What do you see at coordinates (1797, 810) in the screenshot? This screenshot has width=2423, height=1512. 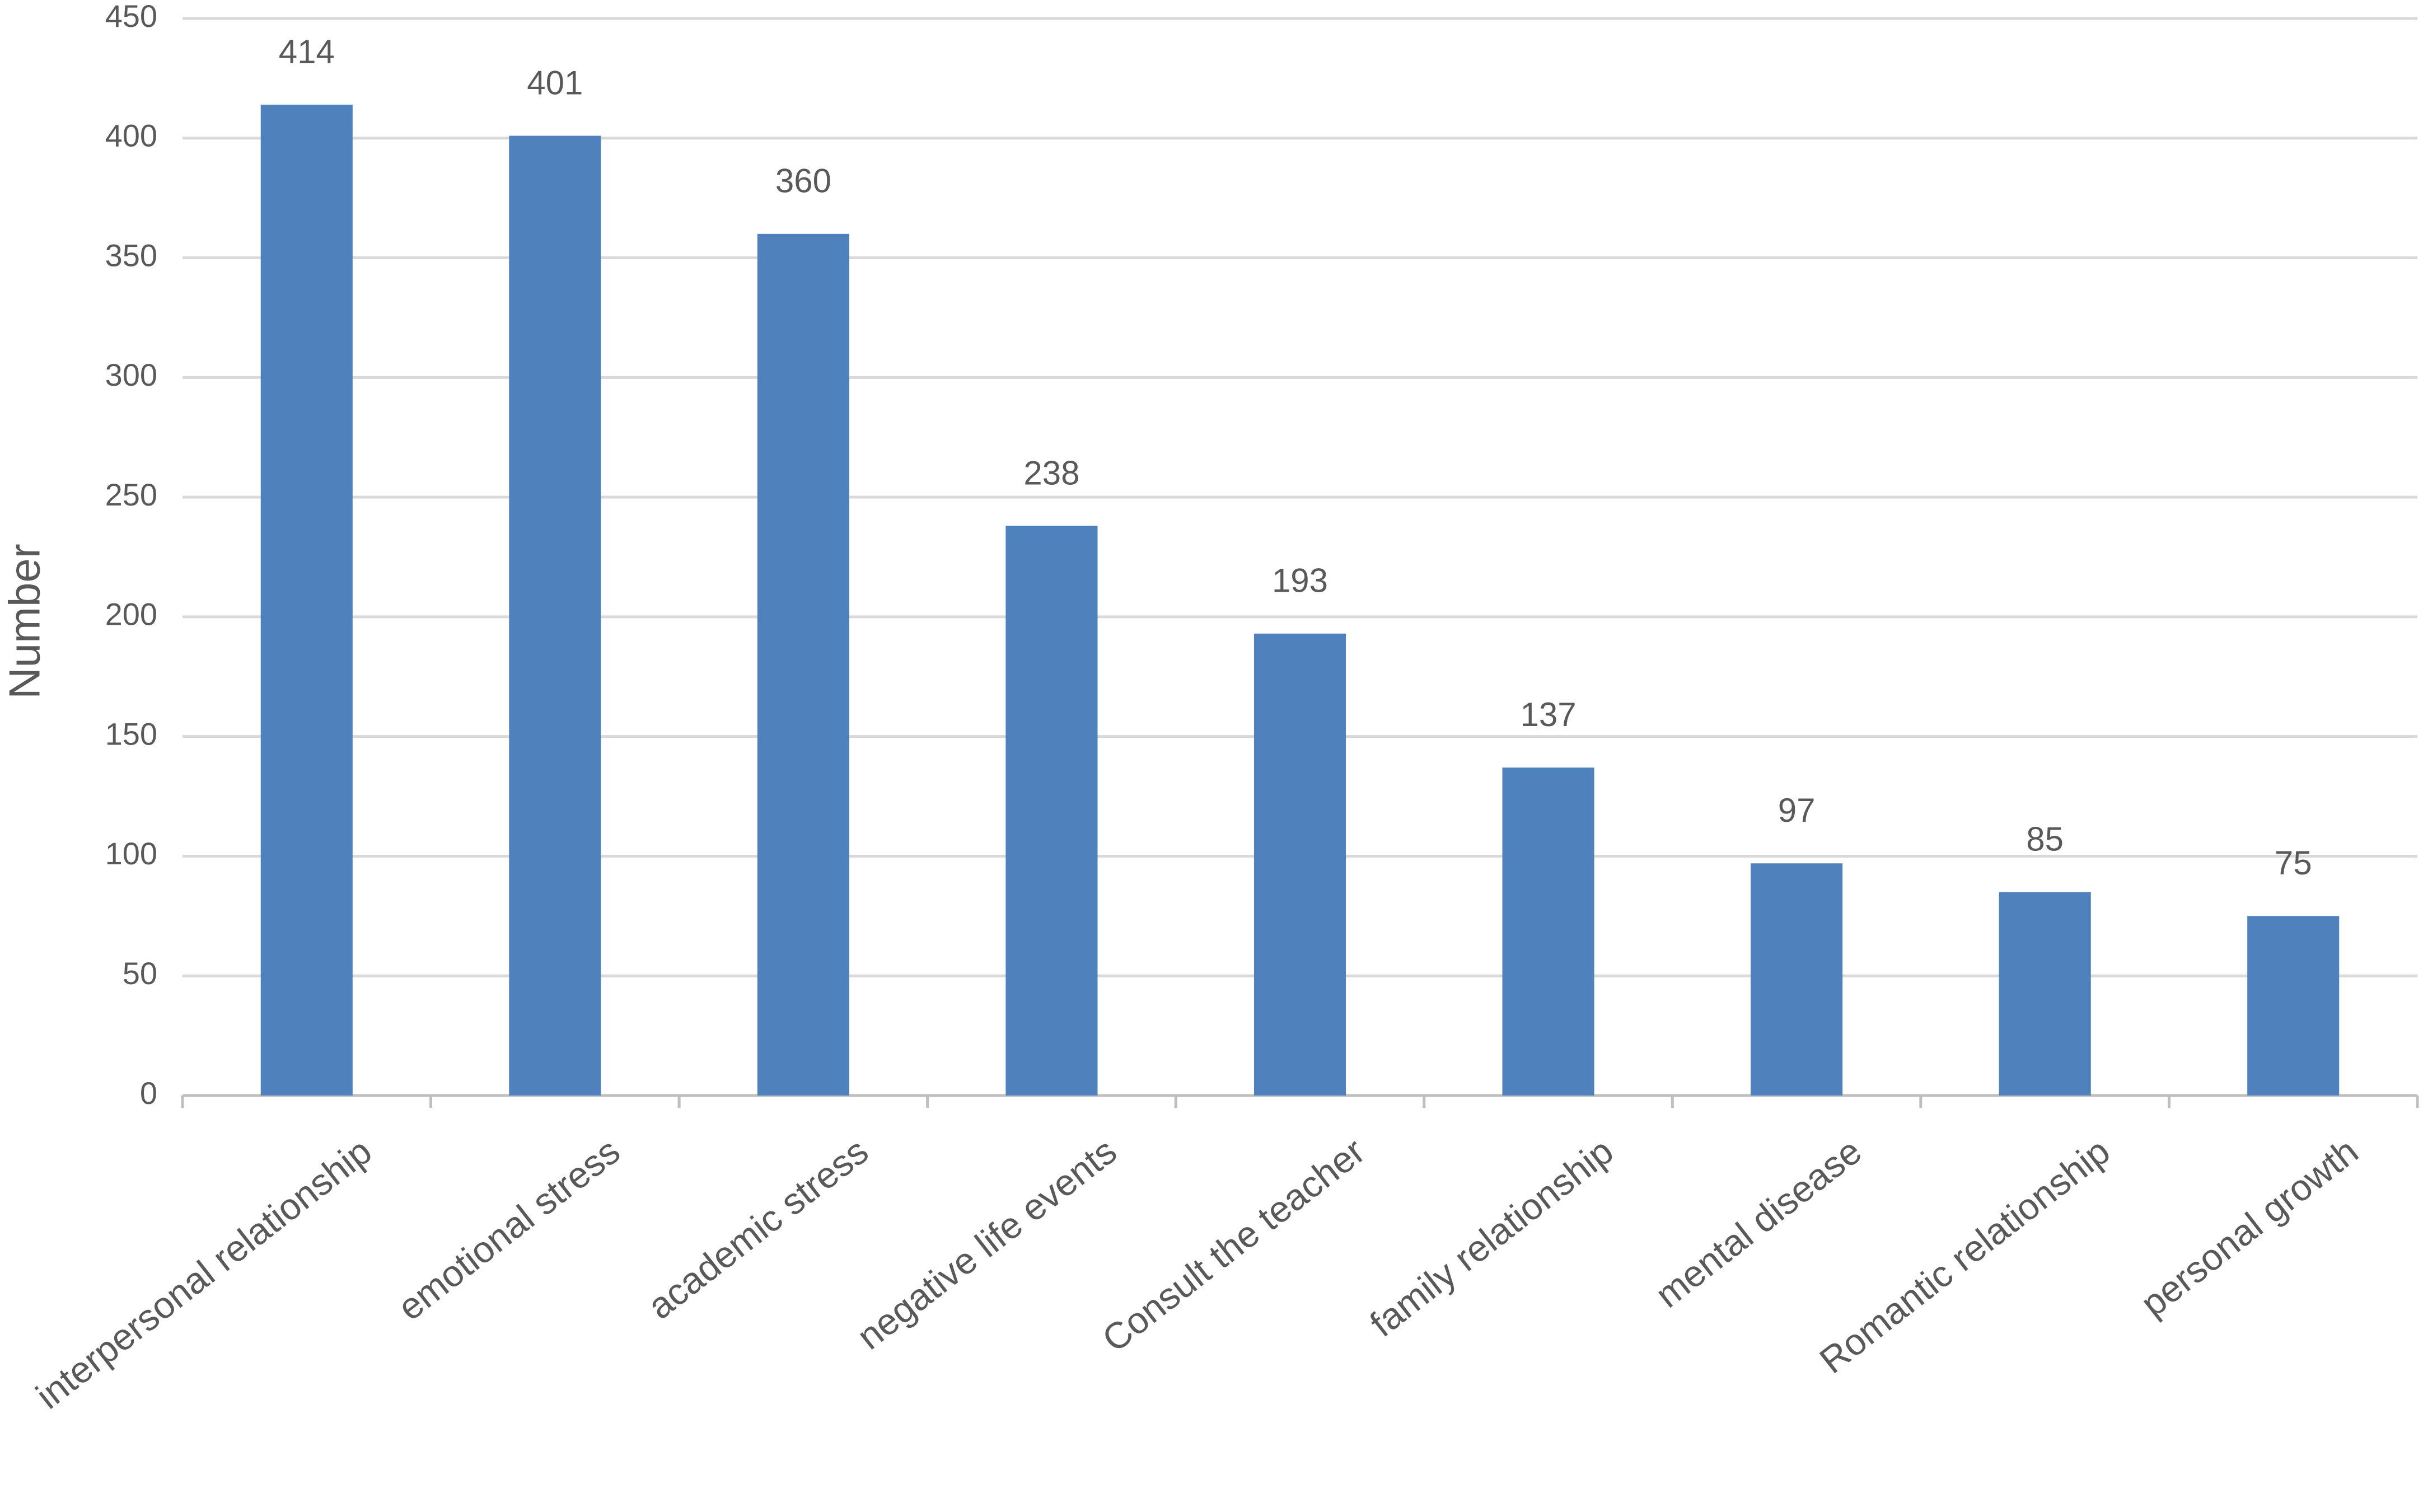 I see `data-label: 97` at bounding box center [1797, 810].